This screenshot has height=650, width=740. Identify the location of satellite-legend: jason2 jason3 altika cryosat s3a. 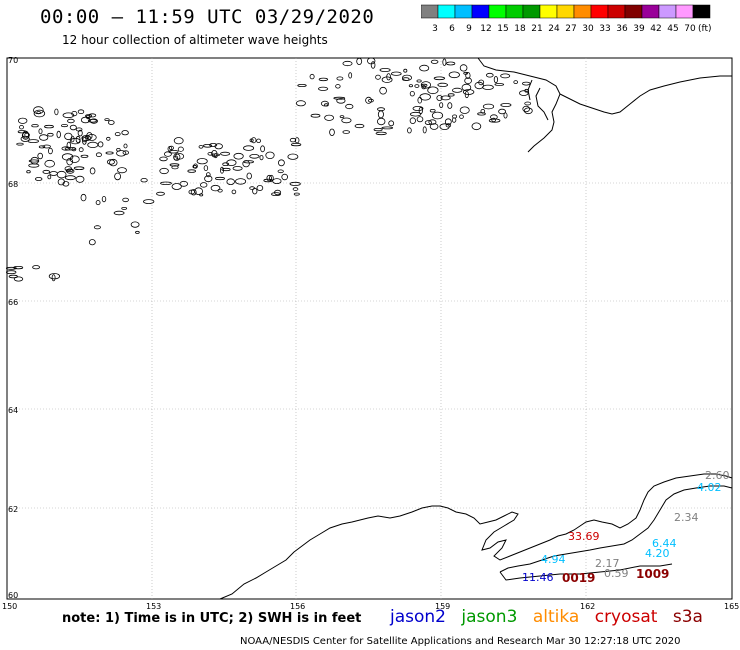
(551, 617).